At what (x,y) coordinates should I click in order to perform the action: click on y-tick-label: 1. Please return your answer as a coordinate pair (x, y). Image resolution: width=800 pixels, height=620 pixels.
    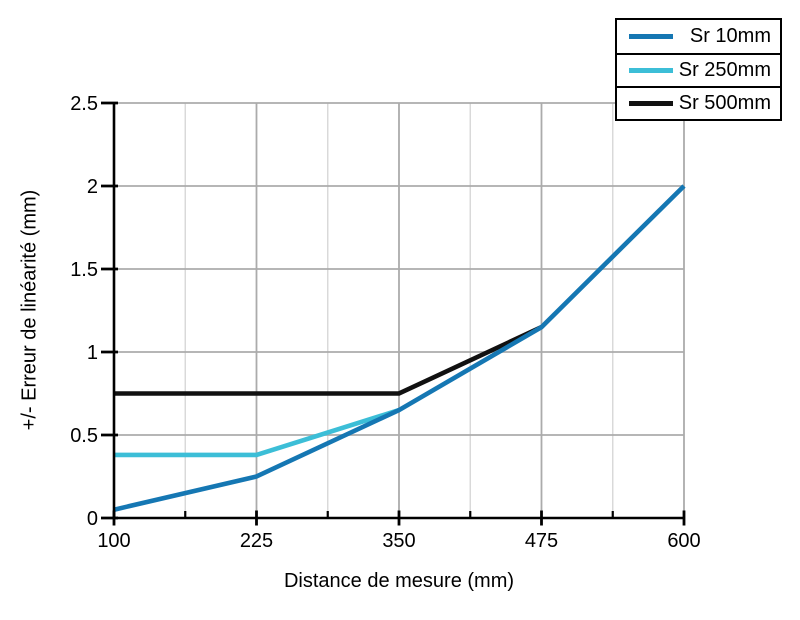
    Looking at the image, I should click on (92, 353).